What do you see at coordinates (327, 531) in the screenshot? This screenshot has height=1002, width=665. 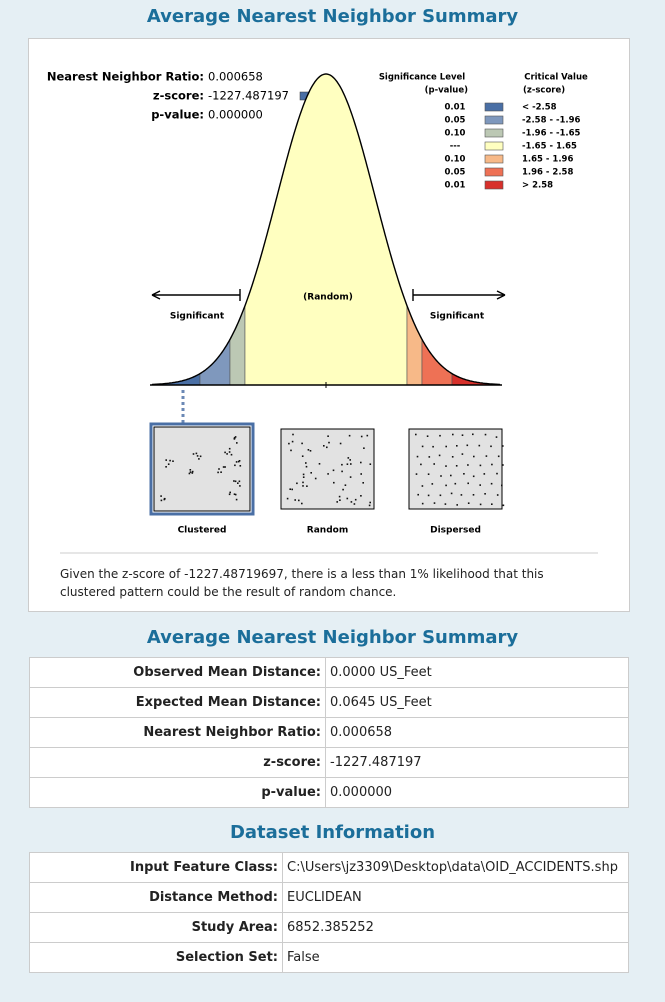 I see `pattern-label: Random` at bounding box center [327, 531].